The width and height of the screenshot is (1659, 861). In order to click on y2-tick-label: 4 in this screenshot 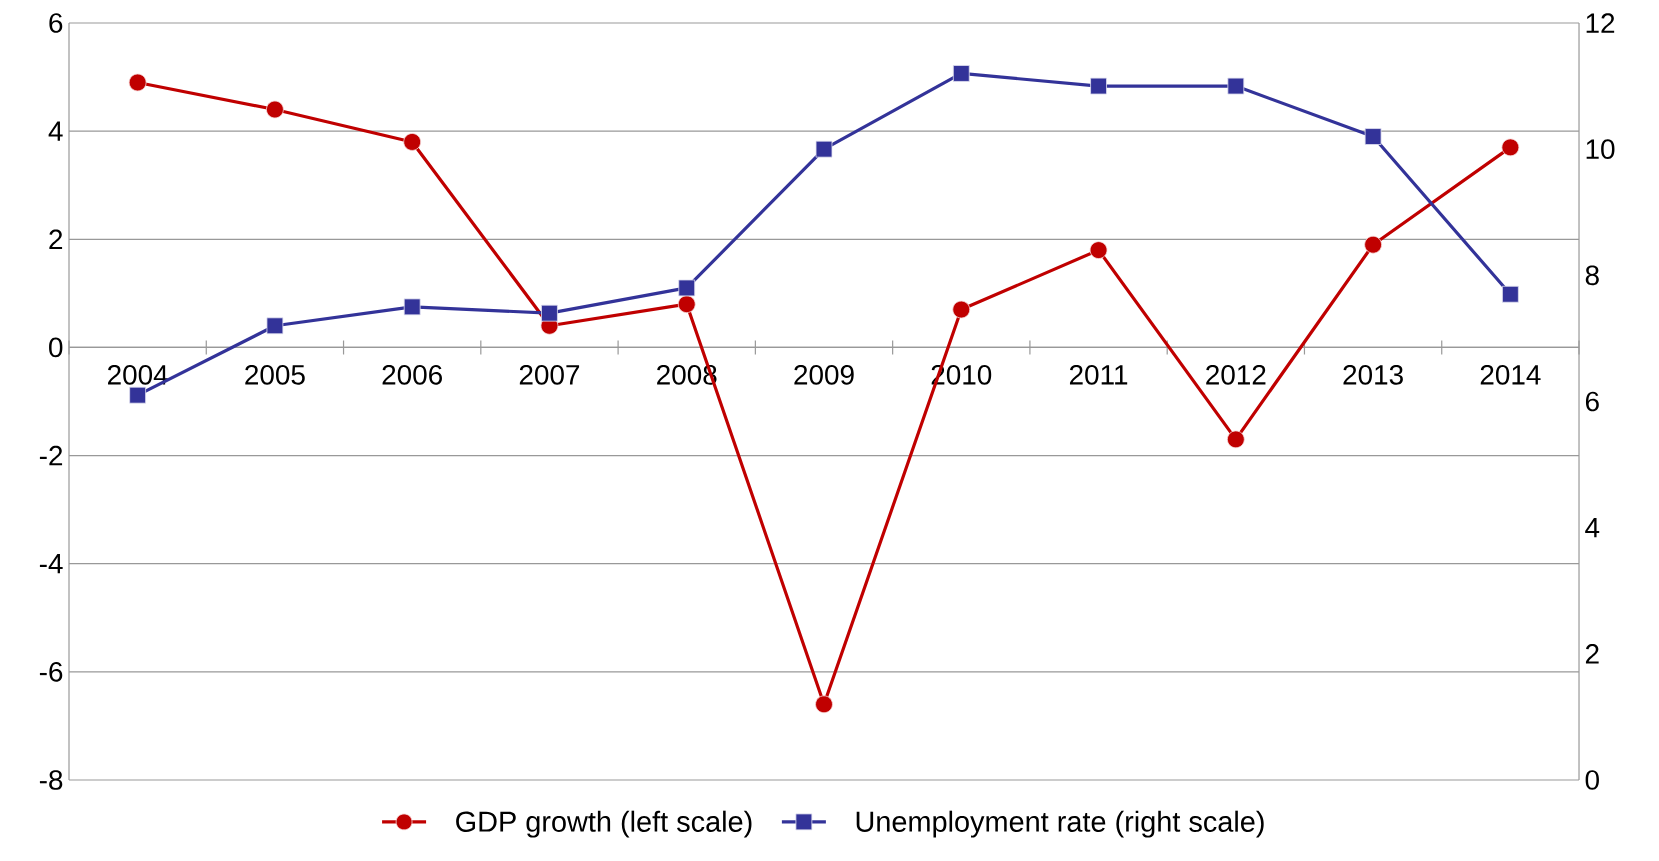, I will do `click(1592, 528)`.